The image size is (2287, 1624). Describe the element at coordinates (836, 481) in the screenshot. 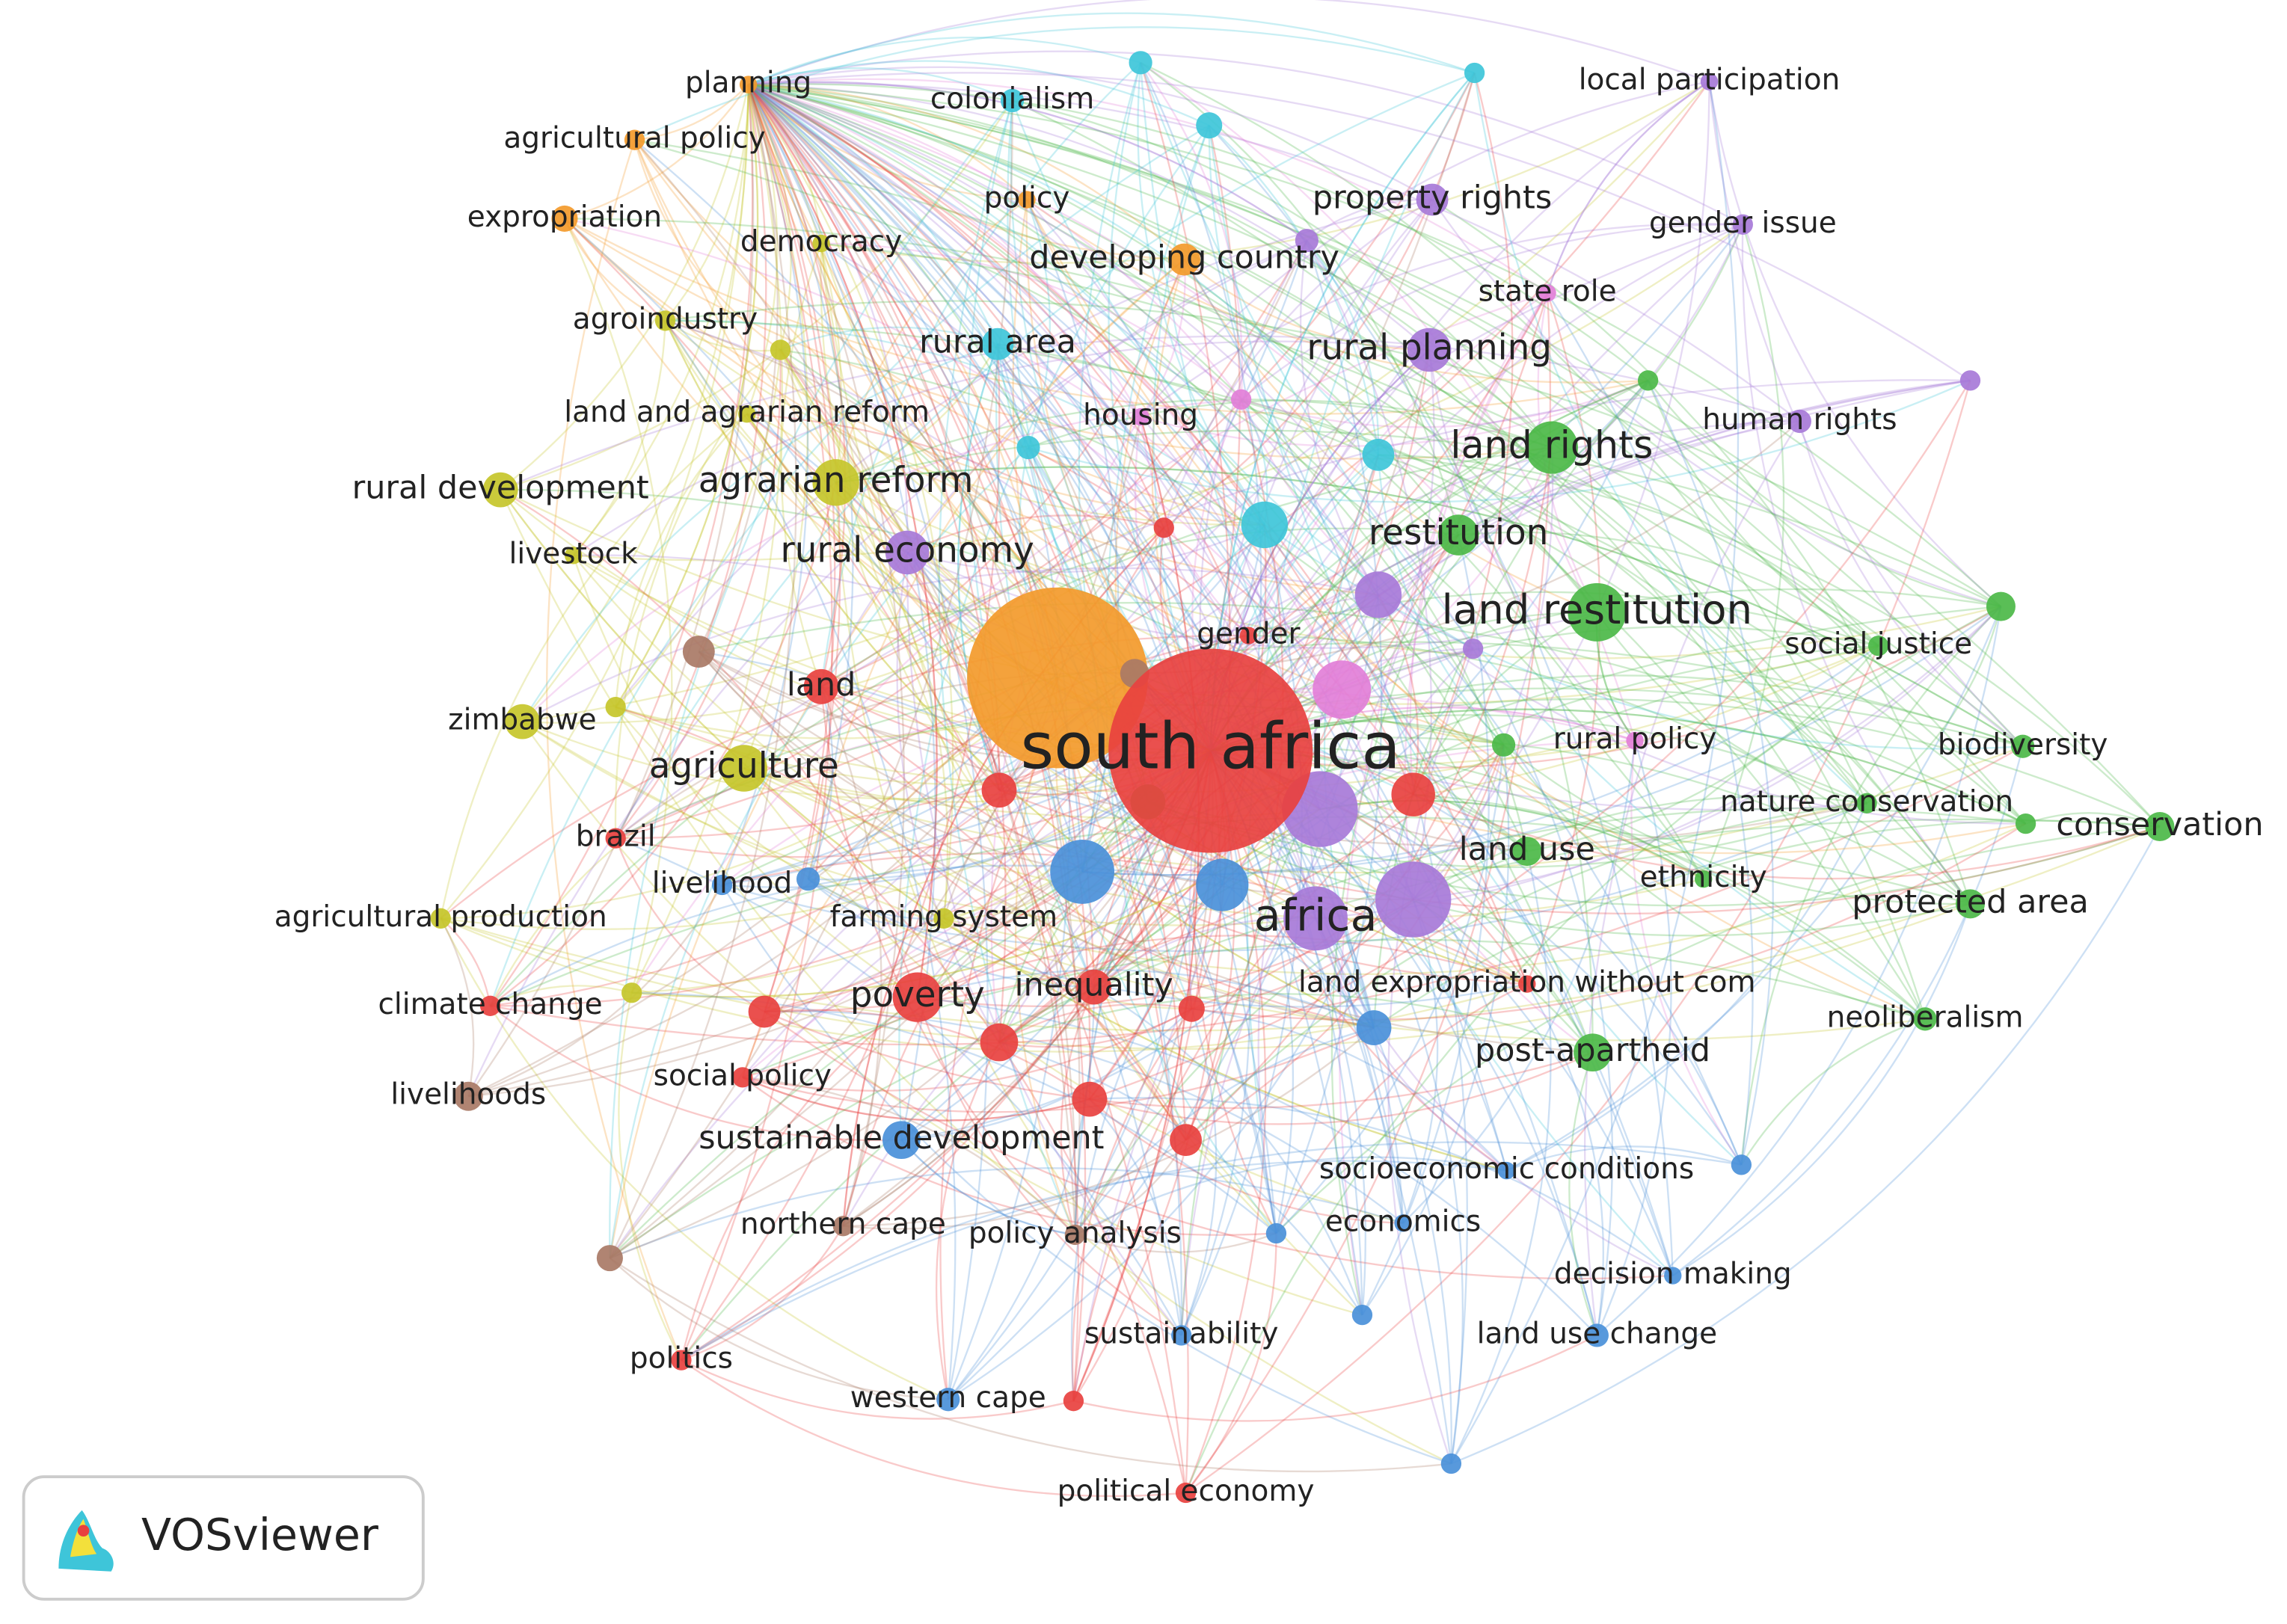

I see `node-label: agrarian reform` at that location.